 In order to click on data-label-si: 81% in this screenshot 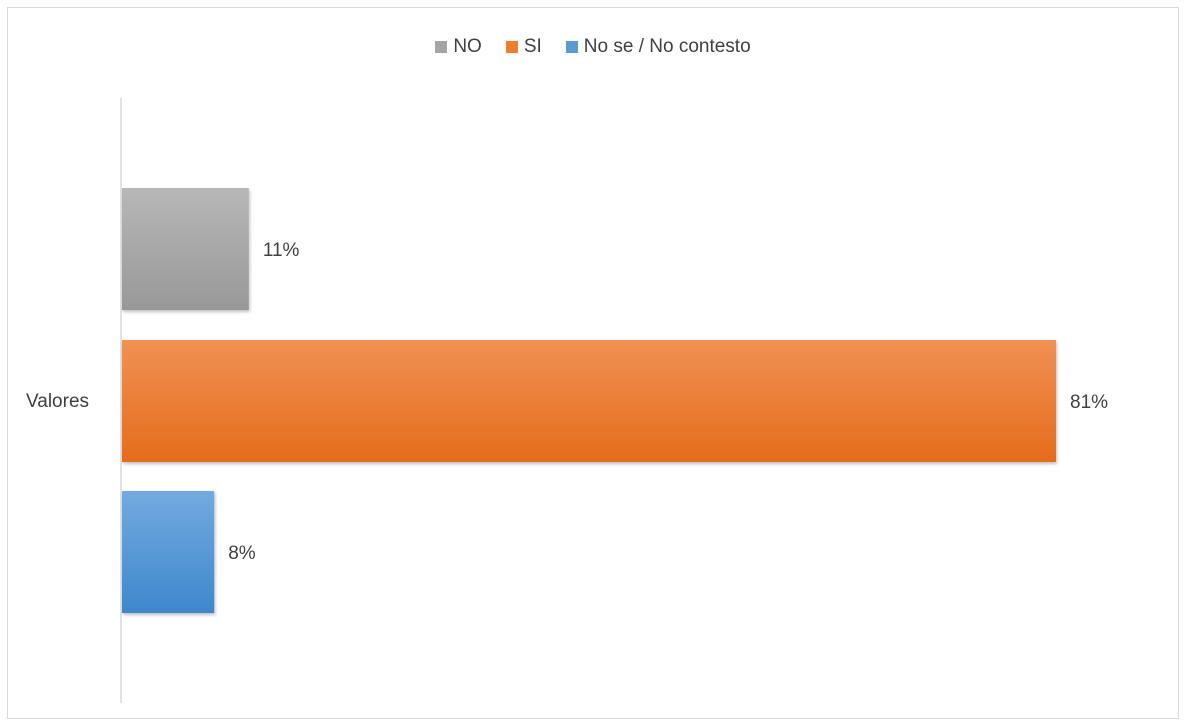, I will do `click(1089, 402)`.